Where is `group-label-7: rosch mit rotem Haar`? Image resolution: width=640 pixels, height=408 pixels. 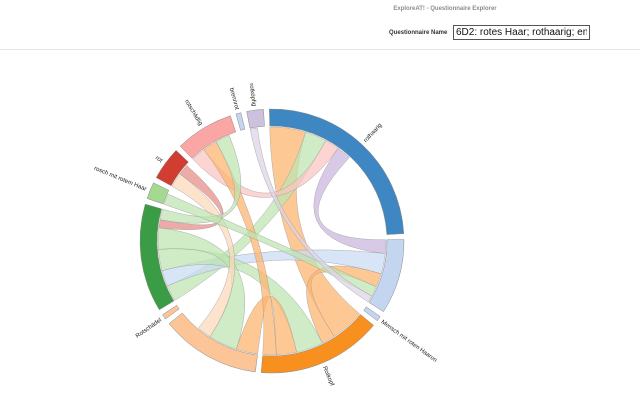
group-label-7: rosch mit rotem Haar is located at coordinates (120, 179).